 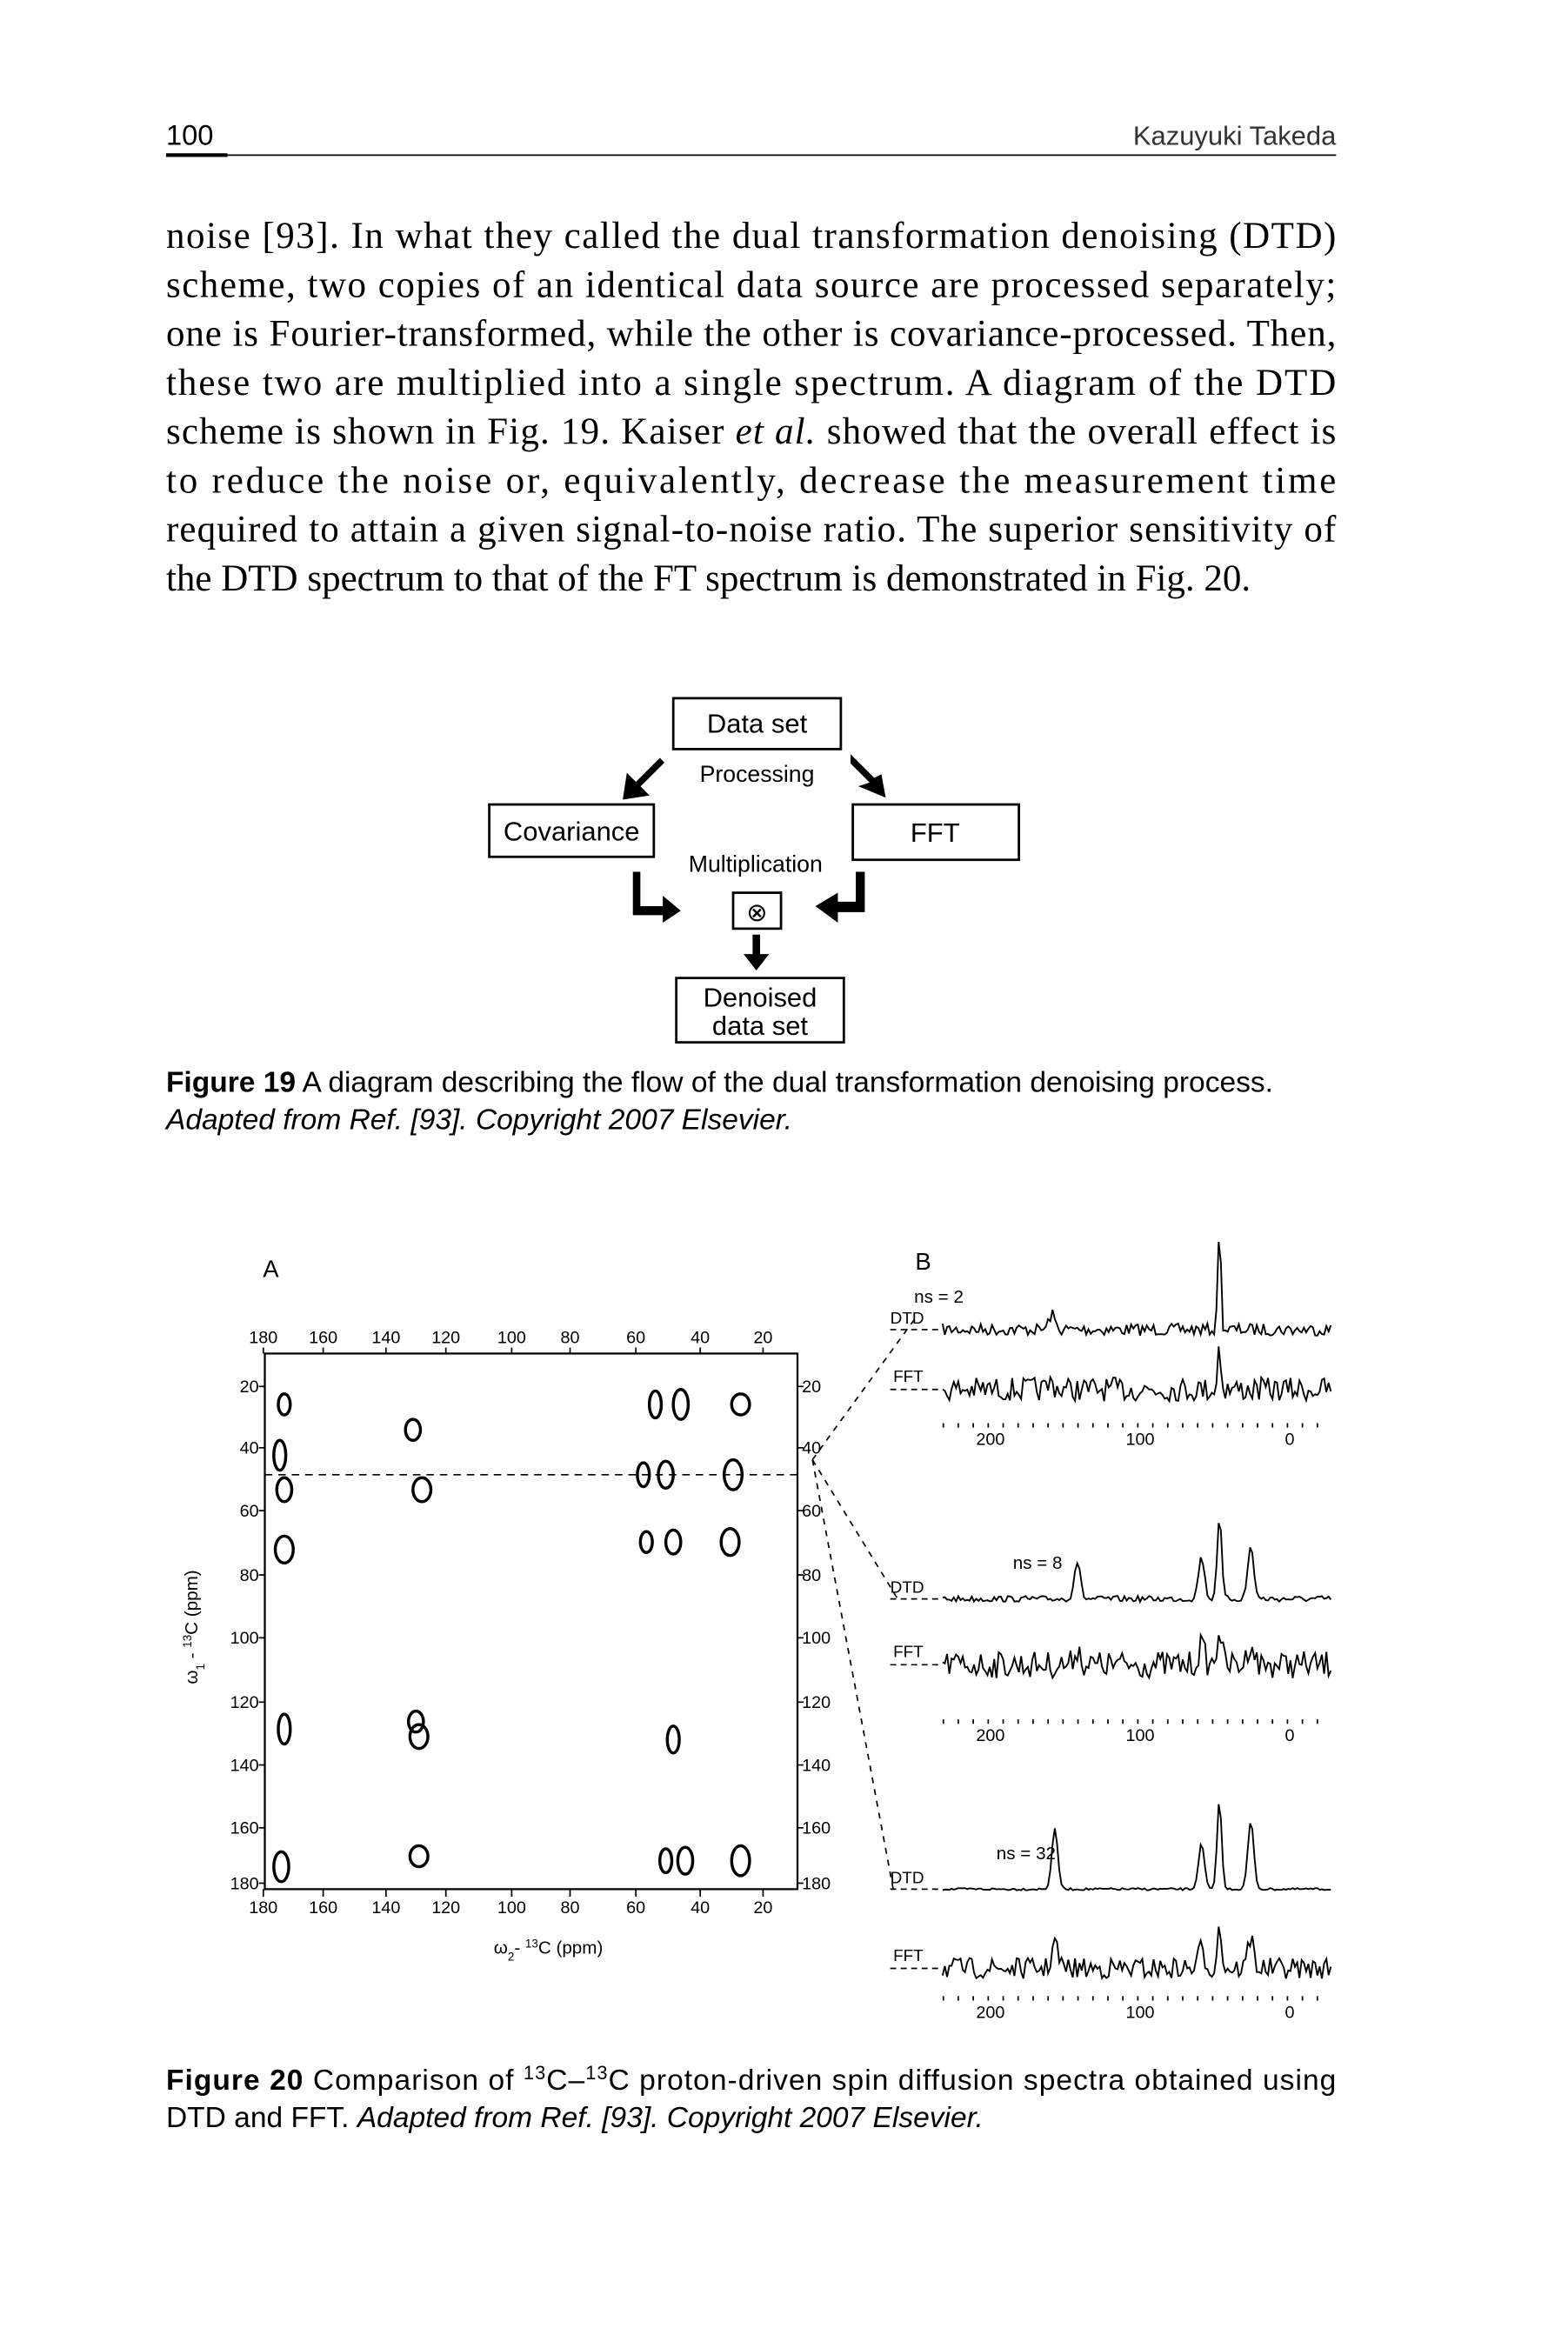 What do you see at coordinates (1026, 1854) in the screenshot?
I see `ns-label: ns = 32` at bounding box center [1026, 1854].